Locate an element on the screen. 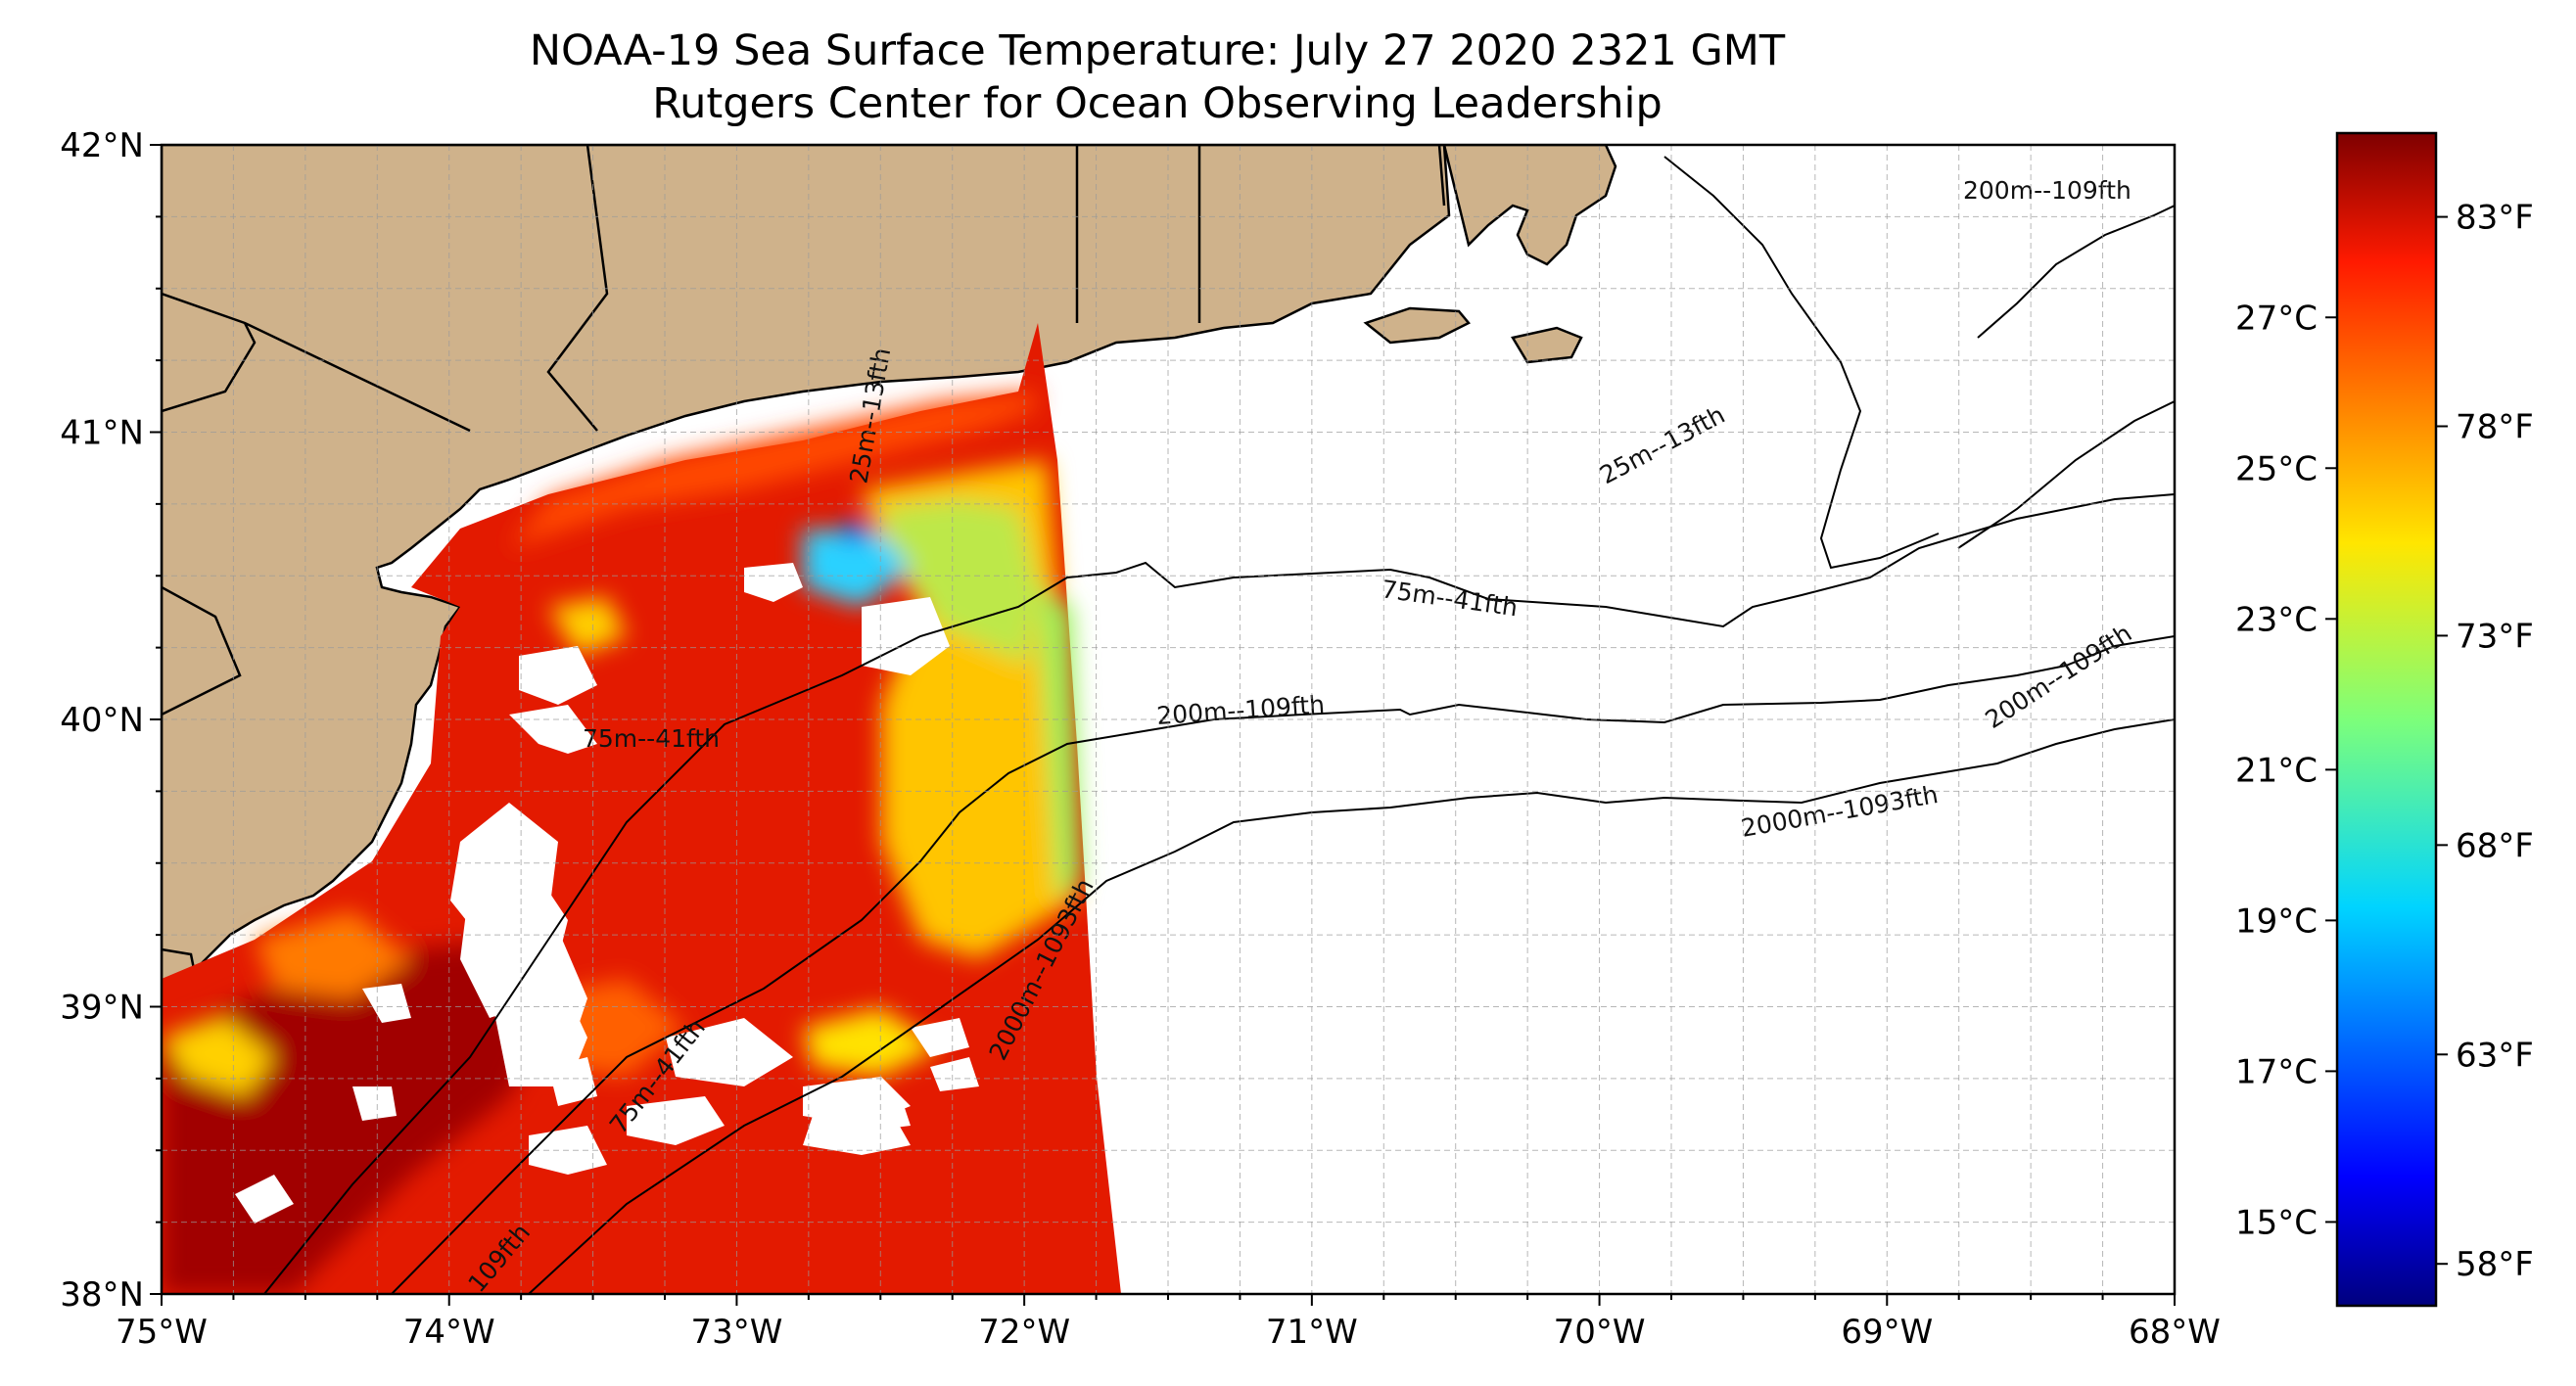 This screenshot has width=2576, height=1386. colorbar-f-tick-label: 58°F is located at coordinates (2495, 1264).